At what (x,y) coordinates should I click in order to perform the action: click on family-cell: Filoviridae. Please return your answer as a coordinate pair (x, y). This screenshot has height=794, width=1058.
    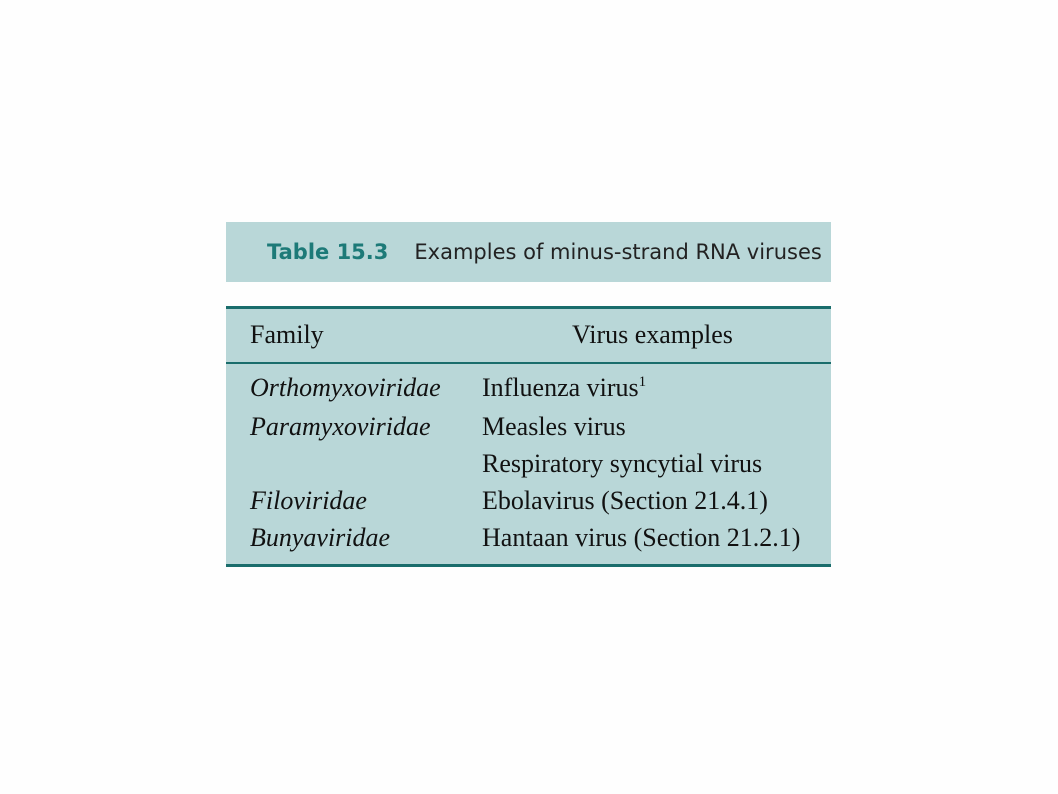
    Looking at the image, I should click on (308, 500).